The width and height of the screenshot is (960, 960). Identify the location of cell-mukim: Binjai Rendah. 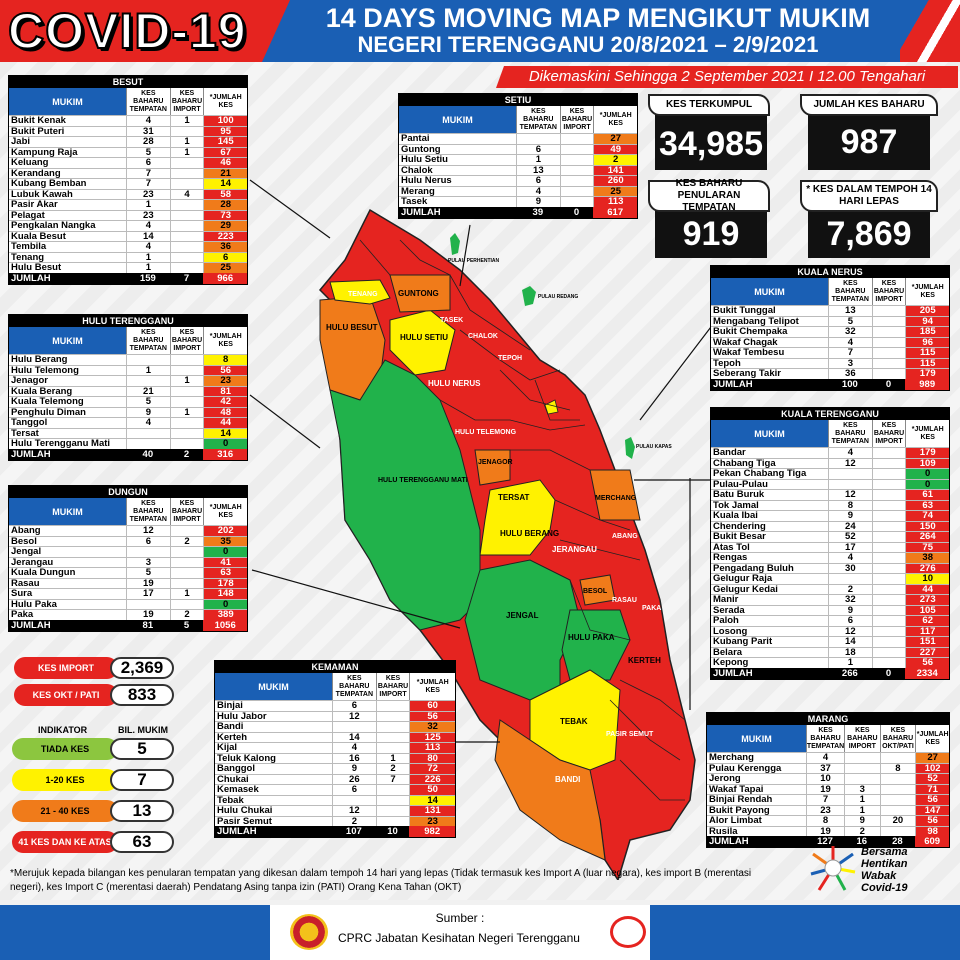
(741, 800).